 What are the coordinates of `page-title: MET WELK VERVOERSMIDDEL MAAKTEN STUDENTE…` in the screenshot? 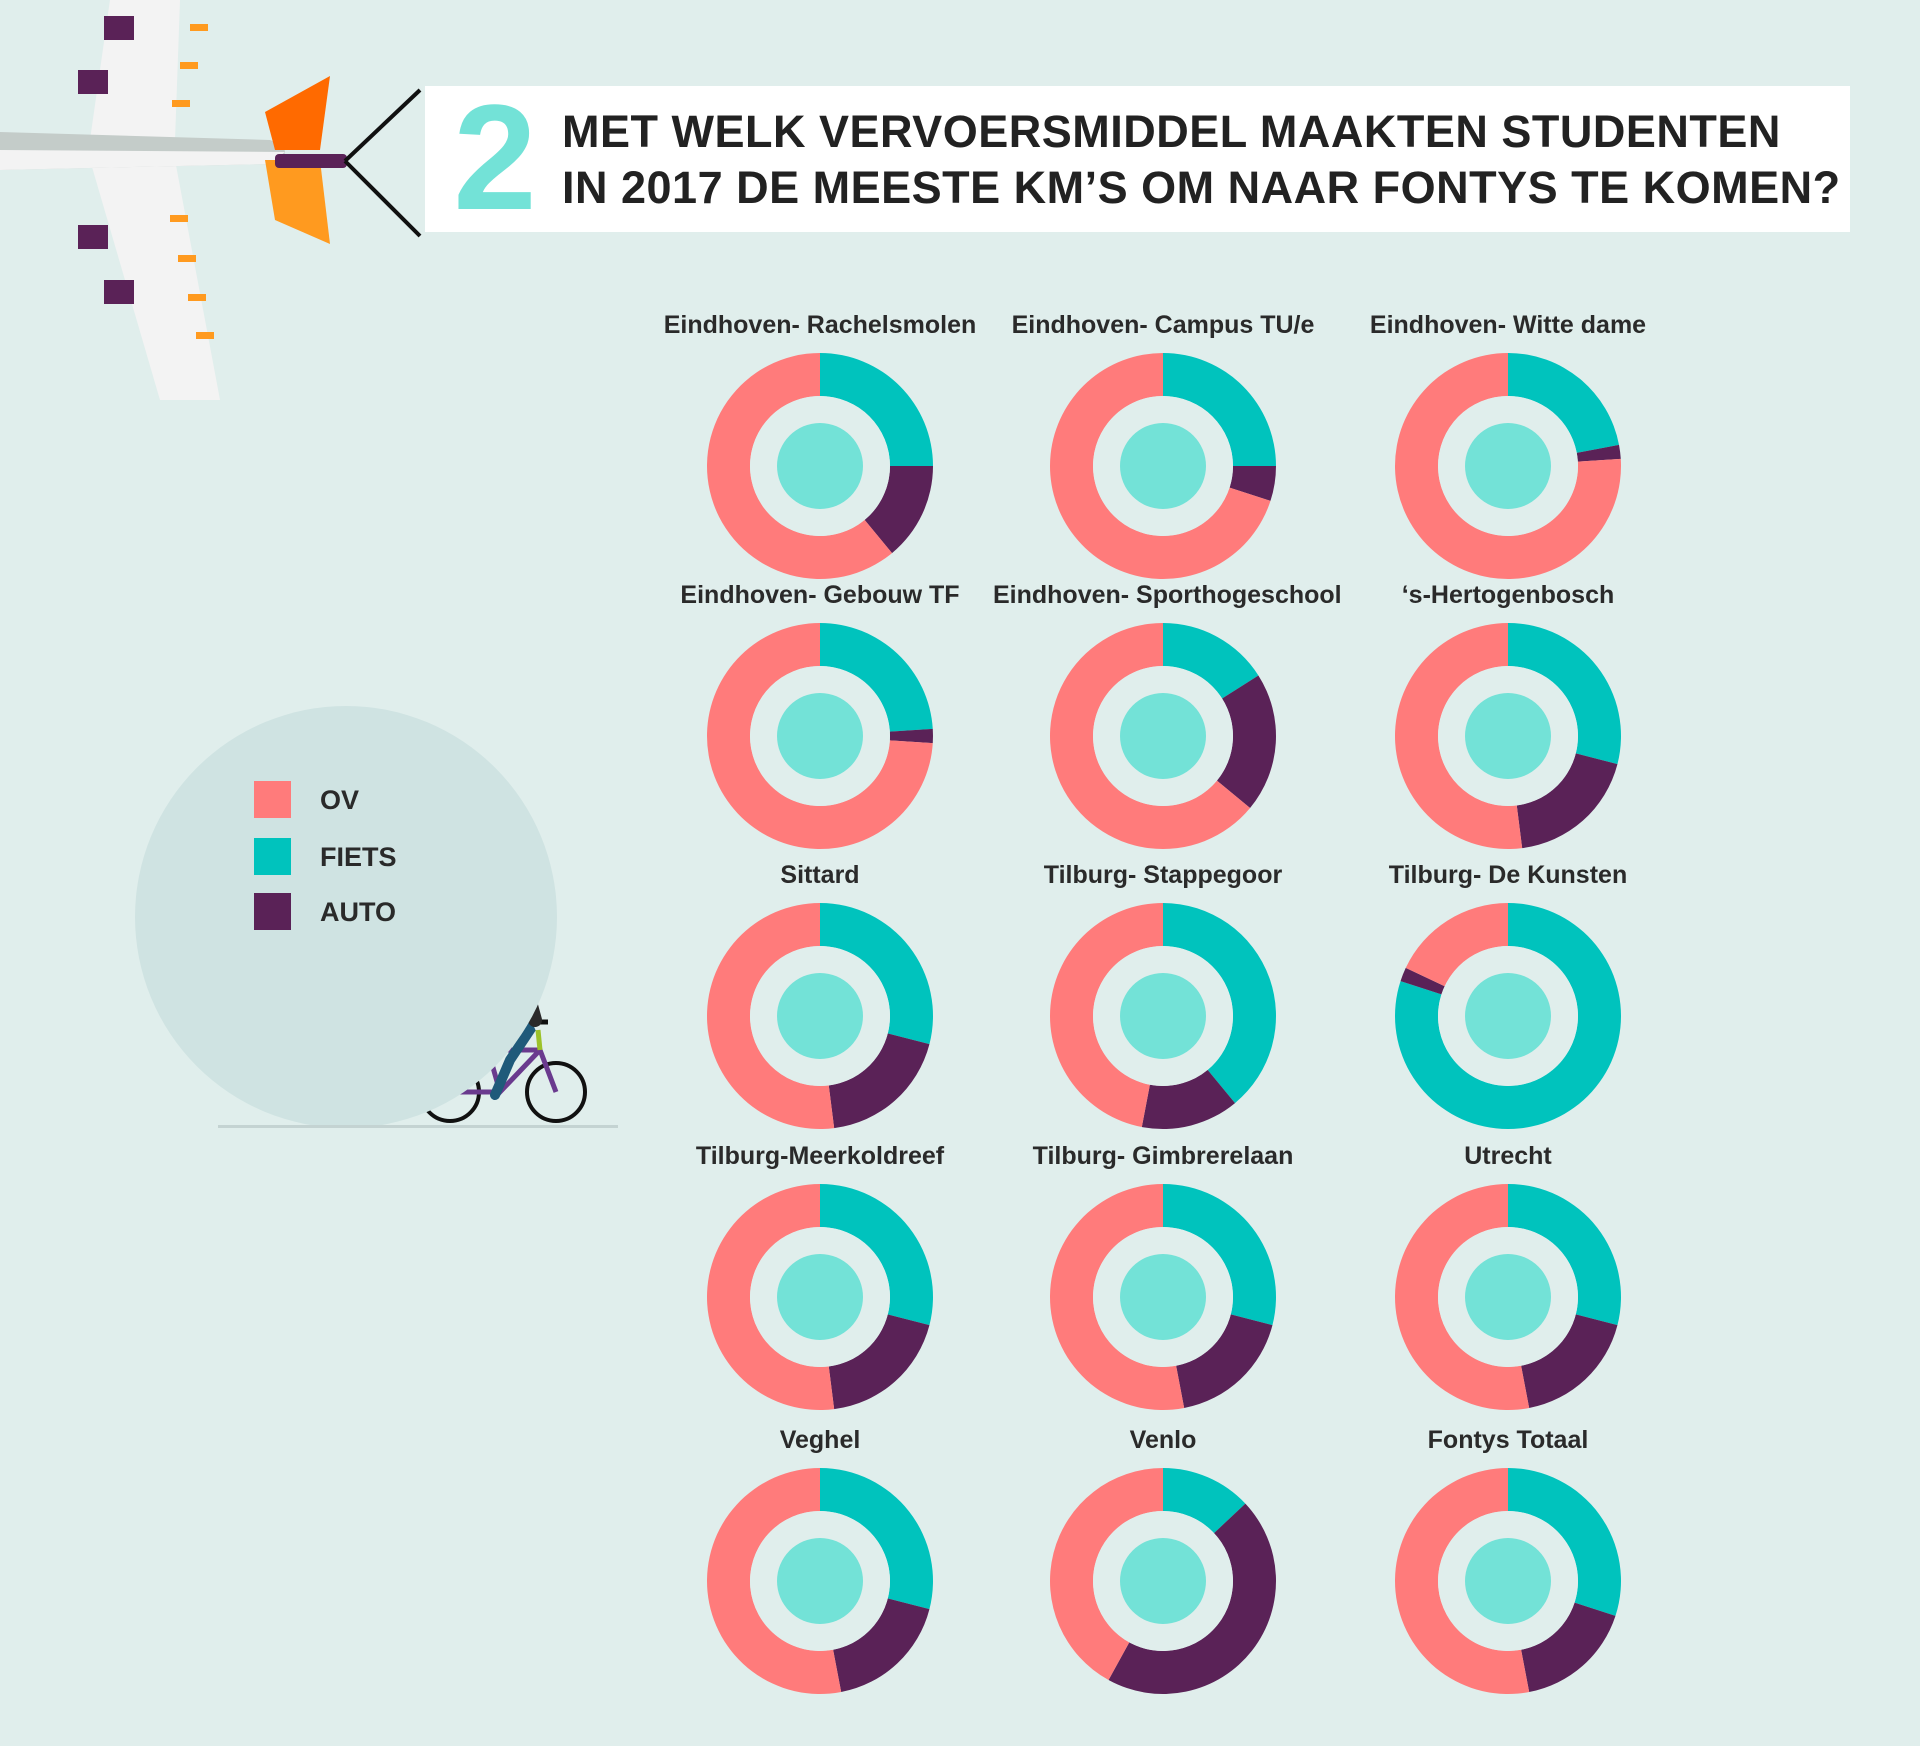 It's located at (1202, 160).